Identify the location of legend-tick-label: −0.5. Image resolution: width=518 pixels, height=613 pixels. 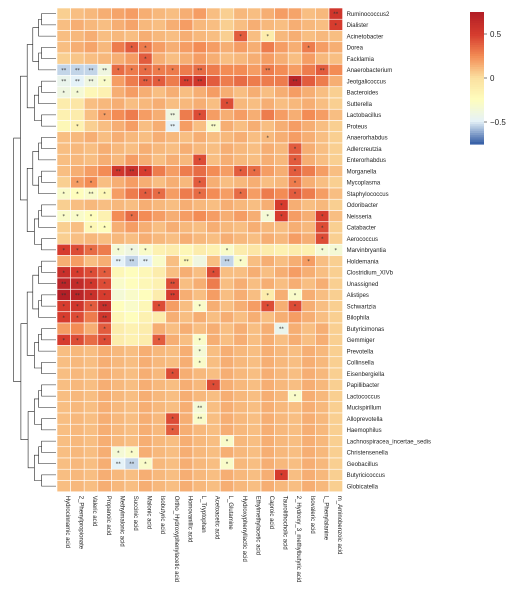
(498, 122).